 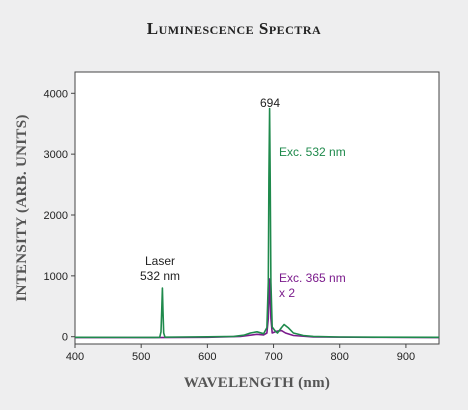 What do you see at coordinates (406, 357) in the screenshot?
I see `x-tick-label-900: 900` at bounding box center [406, 357].